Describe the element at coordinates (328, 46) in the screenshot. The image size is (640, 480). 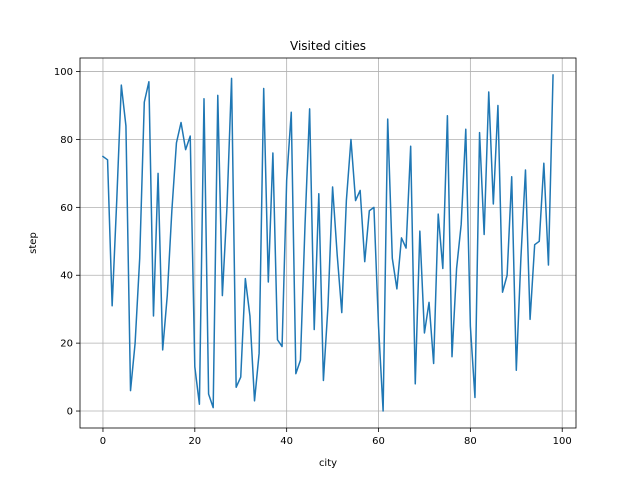
I see `chart-title: Visited cities` at that location.